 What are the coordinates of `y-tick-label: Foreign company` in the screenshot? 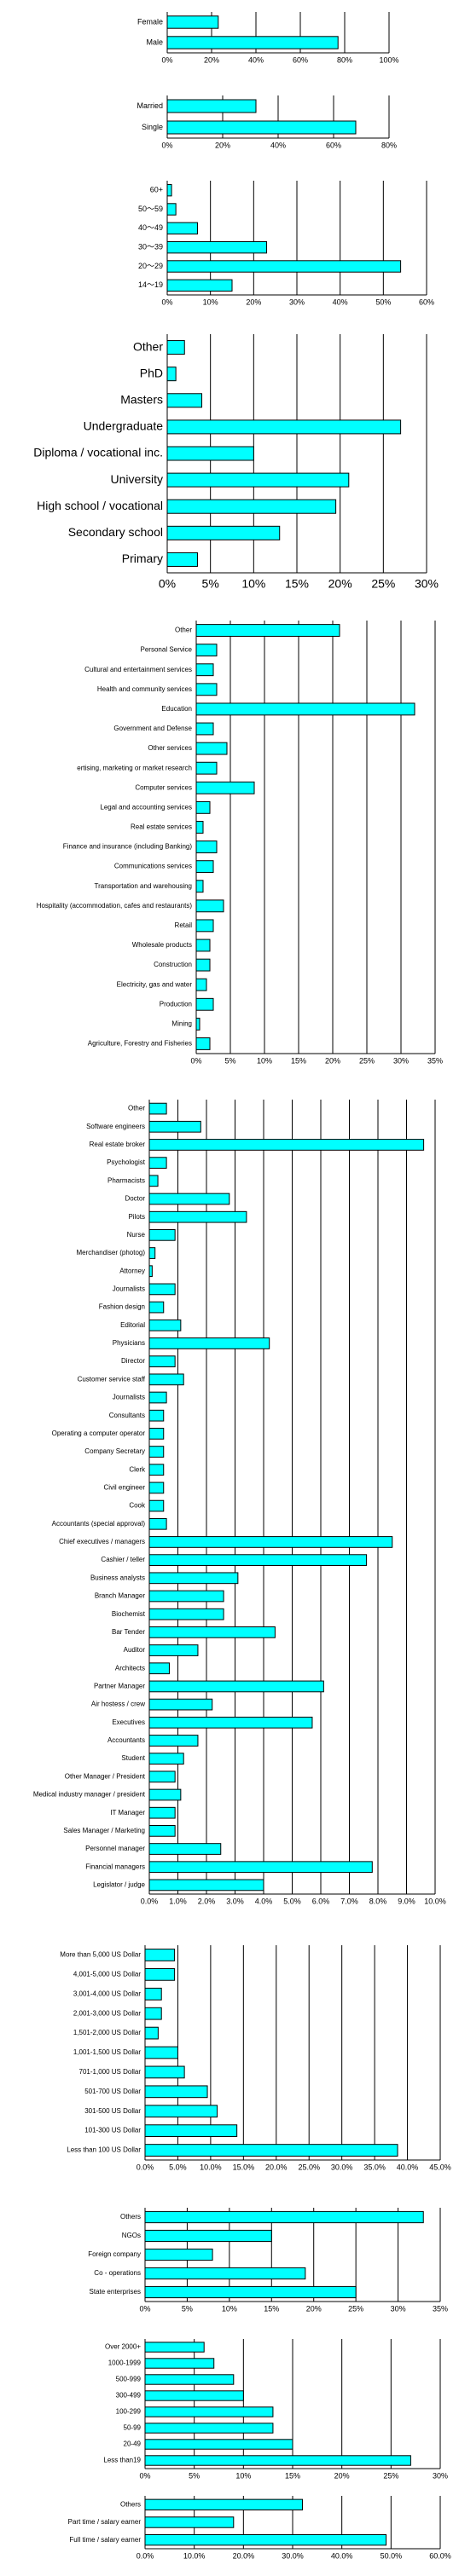 It's located at (115, 2254).